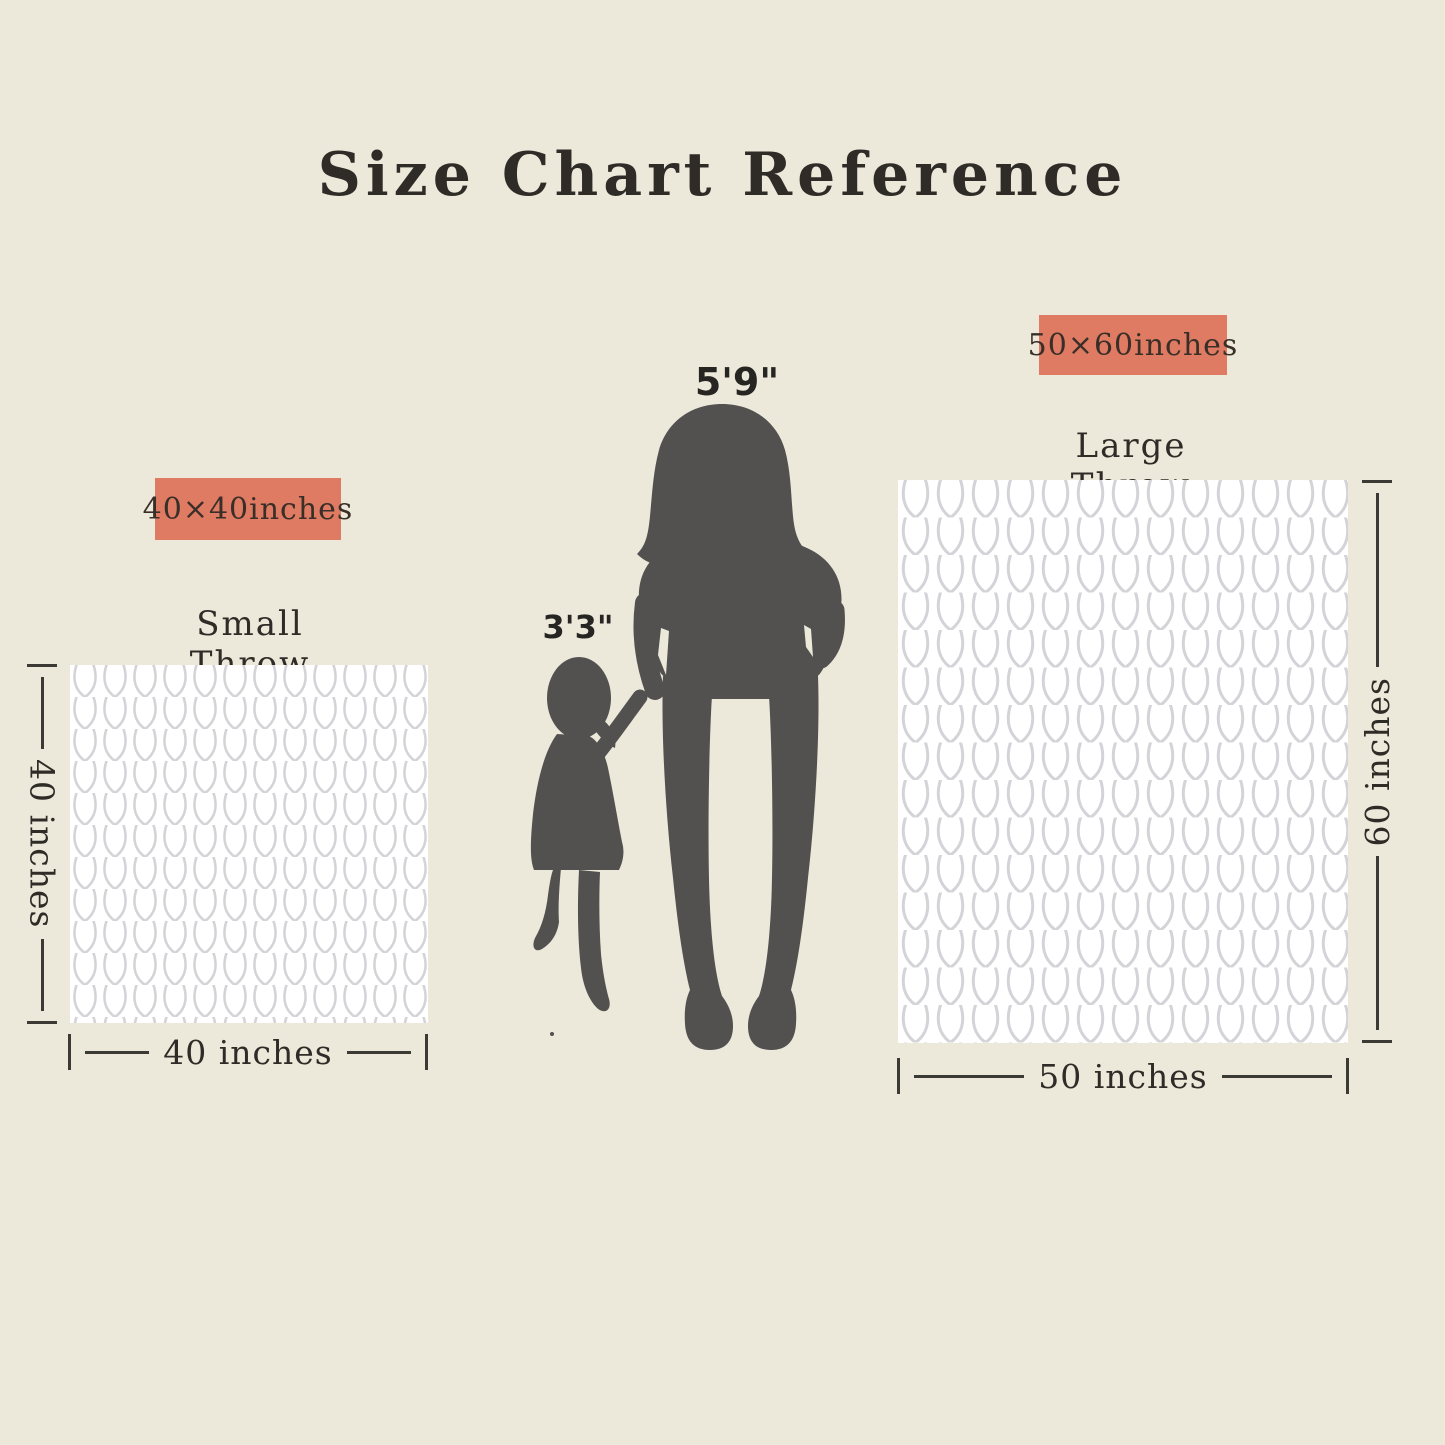 The image size is (1445, 1445). Describe the element at coordinates (250, 644) in the screenshot. I see `small-throw-label: Small Throw` at that location.